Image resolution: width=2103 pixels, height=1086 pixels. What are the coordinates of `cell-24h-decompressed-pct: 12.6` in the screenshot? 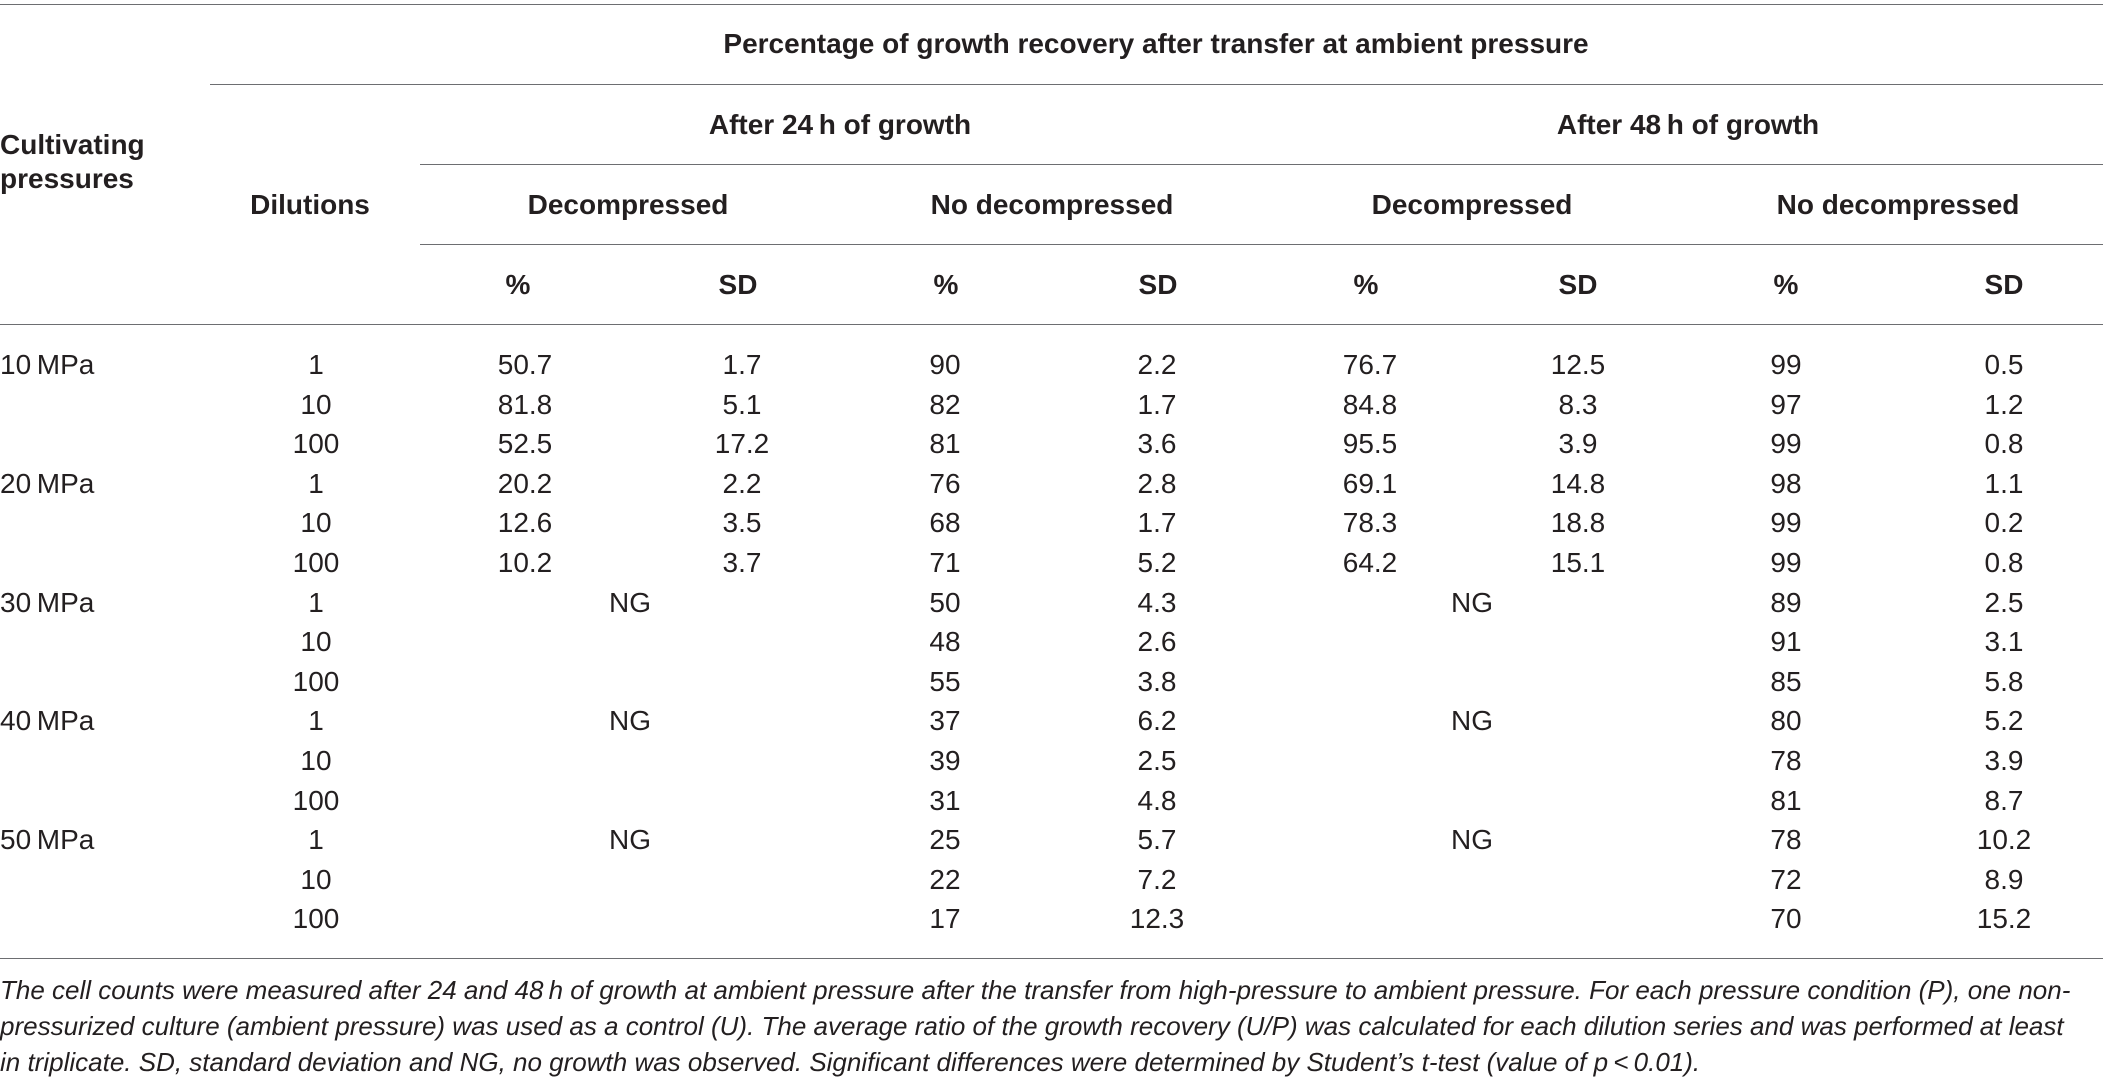 It's located at (525, 522).